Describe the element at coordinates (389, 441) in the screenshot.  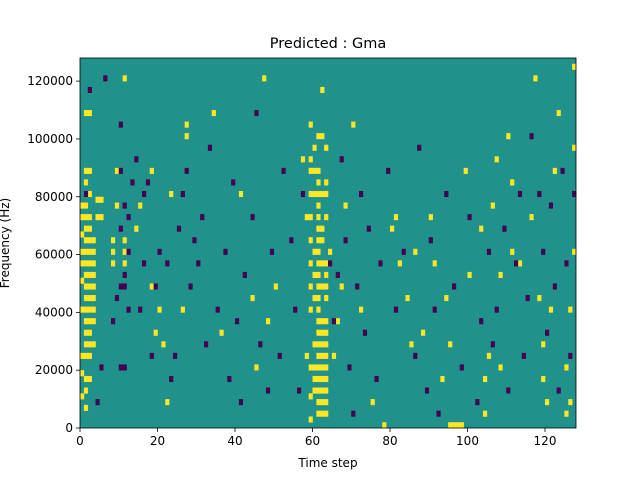
I see `x-tick-label: 80` at that location.